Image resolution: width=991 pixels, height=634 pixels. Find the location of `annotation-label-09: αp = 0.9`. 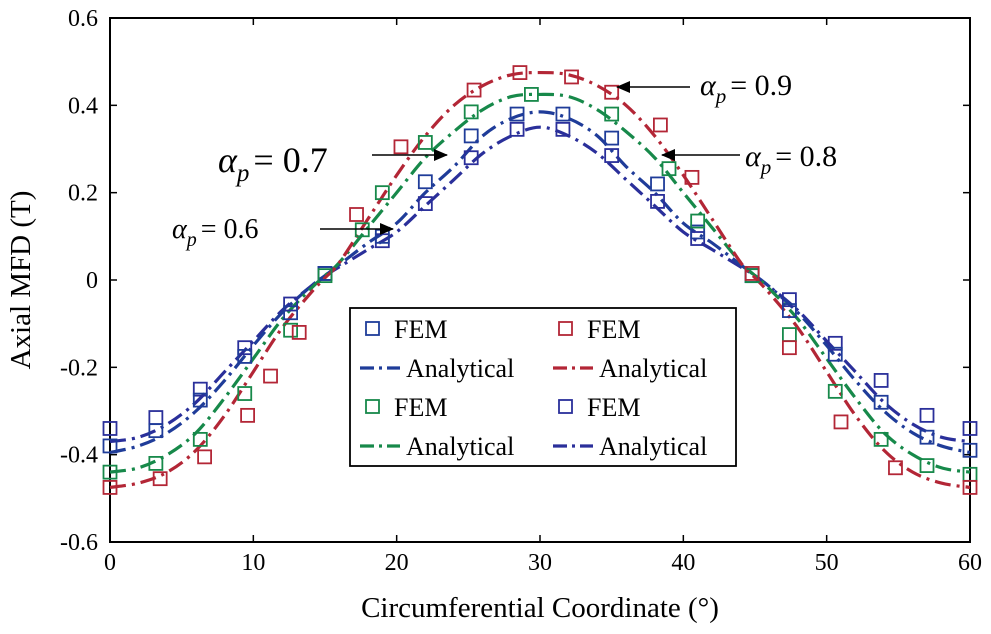

annotation-label-09: αp = 0.9 is located at coordinates (746, 88).